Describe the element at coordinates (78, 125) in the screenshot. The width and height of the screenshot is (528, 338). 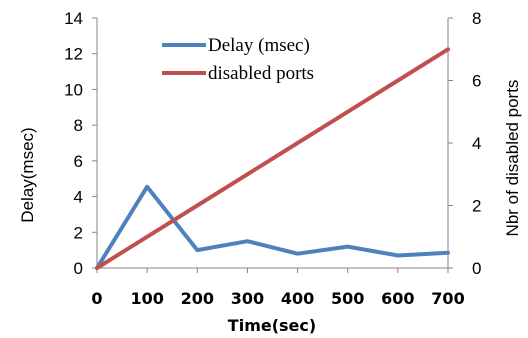
I see `y-left-tick-label: 8` at that location.